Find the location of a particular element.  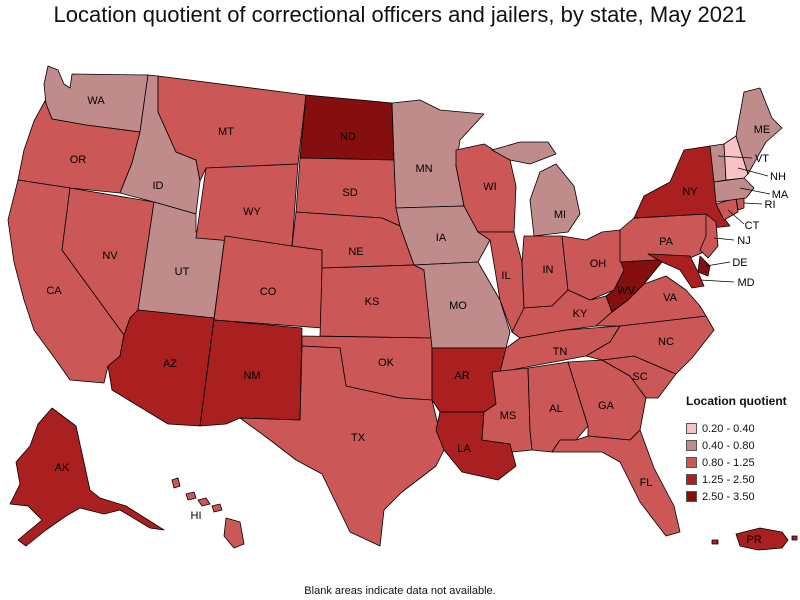

label-OH: OH is located at coordinates (598, 264).